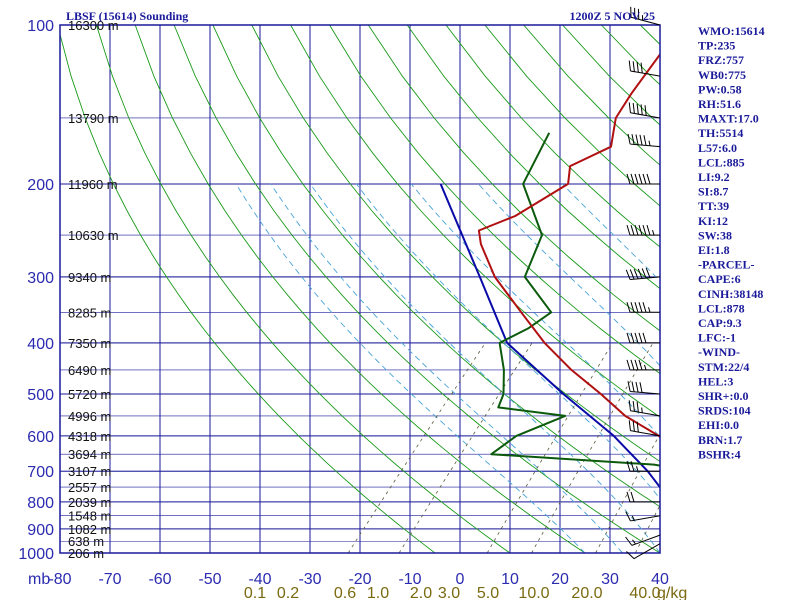  Describe the element at coordinates (409, 579) in the screenshot. I see `temperature-tick-label: -10` at that location.